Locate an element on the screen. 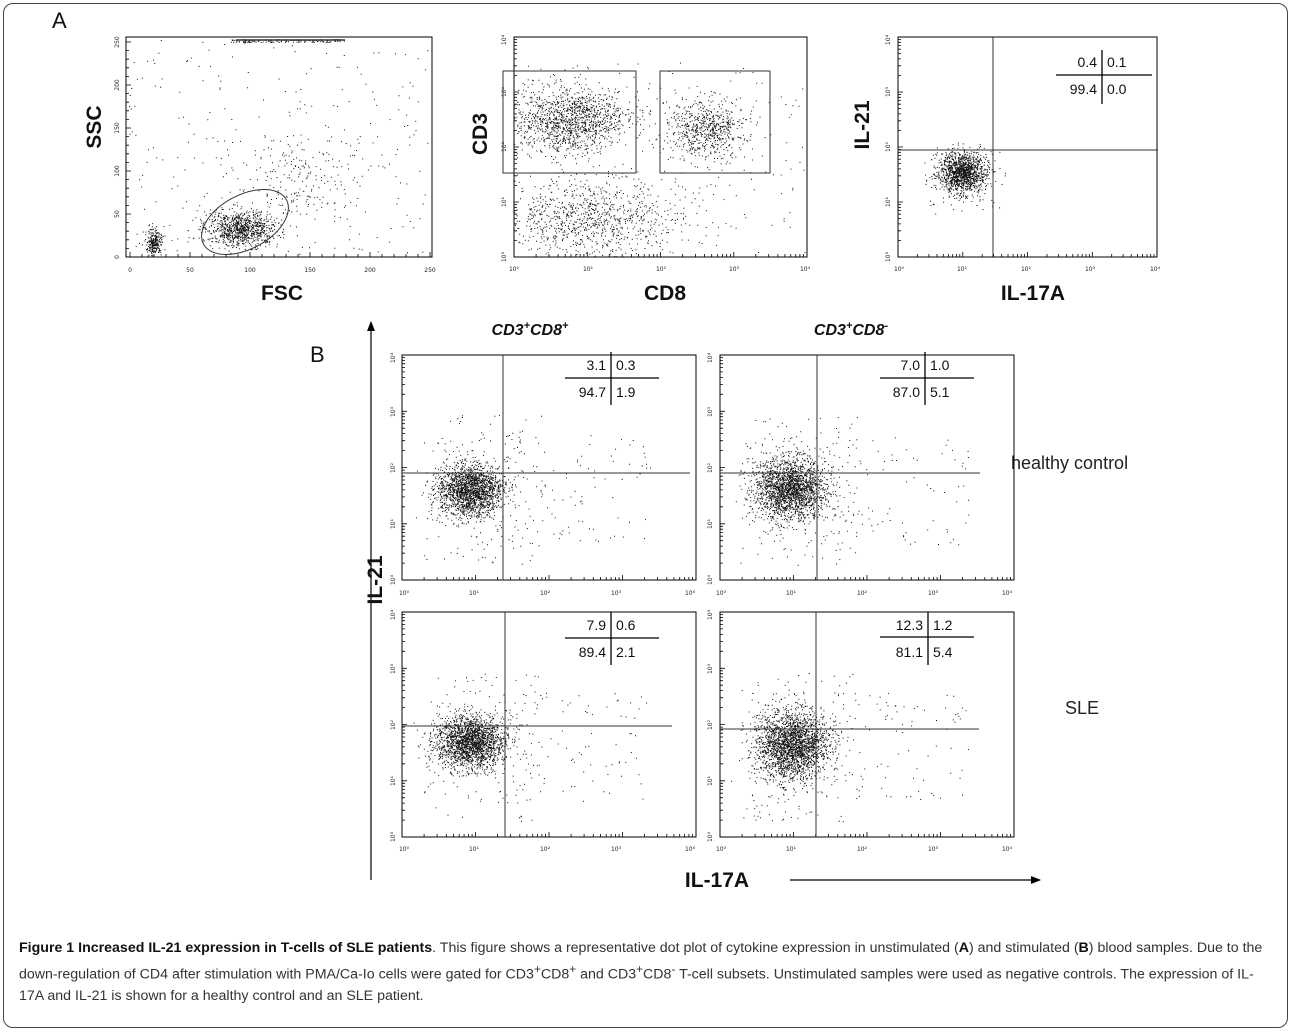  fsc-tick-label: 200 is located at coordinates (370, 270).